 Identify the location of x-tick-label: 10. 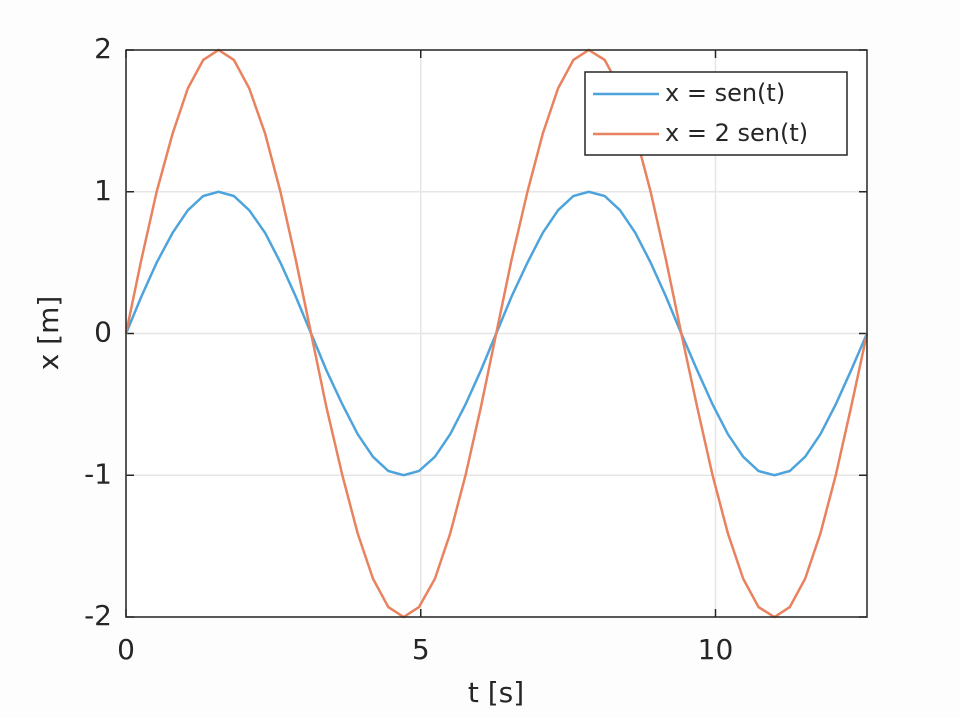
(716, 649).